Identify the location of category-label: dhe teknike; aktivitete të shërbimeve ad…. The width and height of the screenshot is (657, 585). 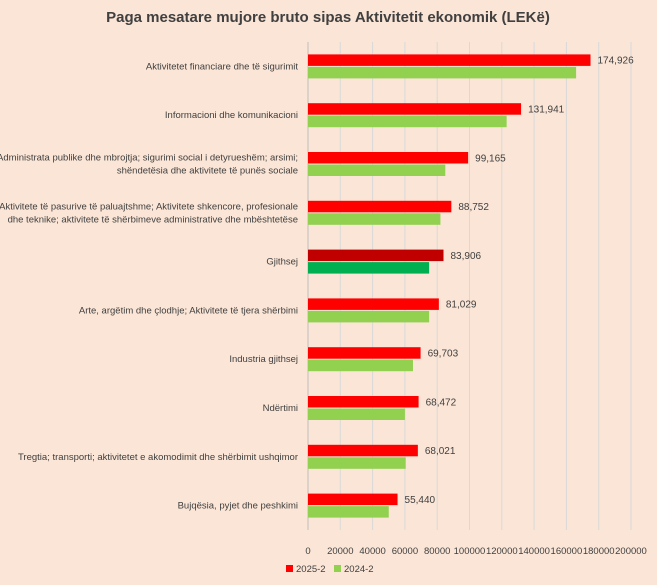
(153, 219).